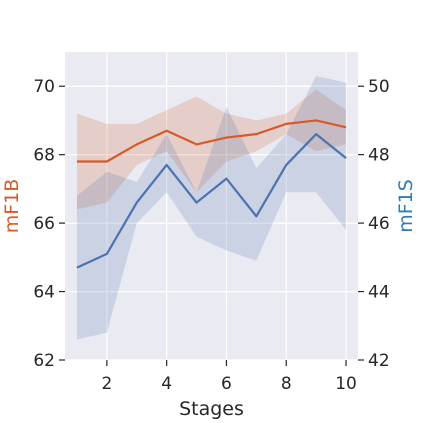 This screenshot has width=423, height=423. I want to click on right-y-tick-label-48: 48, so click(379, 156).